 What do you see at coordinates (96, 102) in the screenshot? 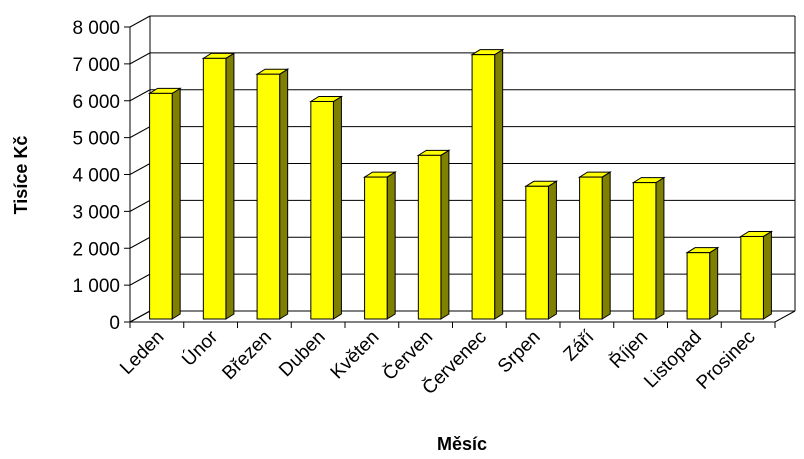
I see `y-tick-label: 6 000` at bounding box center [96, 102].